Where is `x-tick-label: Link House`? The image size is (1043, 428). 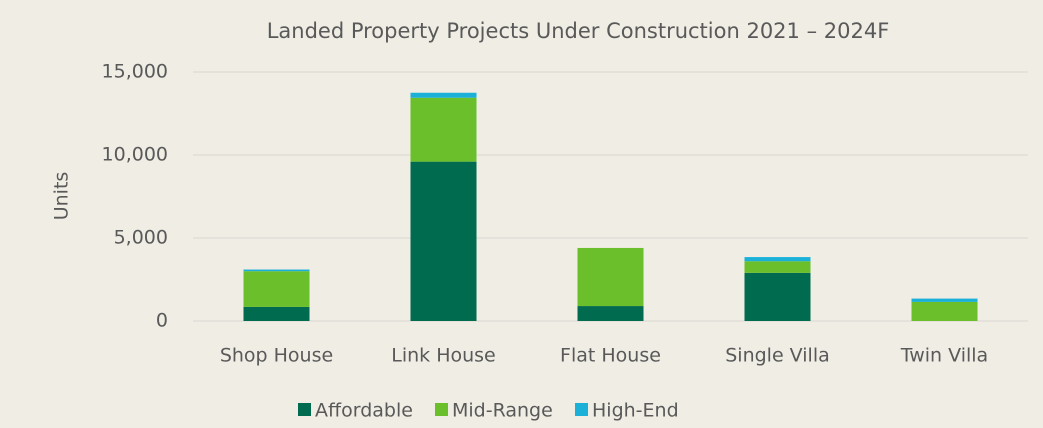
x-tick-label: Link House is located at coordinates (443, 356).